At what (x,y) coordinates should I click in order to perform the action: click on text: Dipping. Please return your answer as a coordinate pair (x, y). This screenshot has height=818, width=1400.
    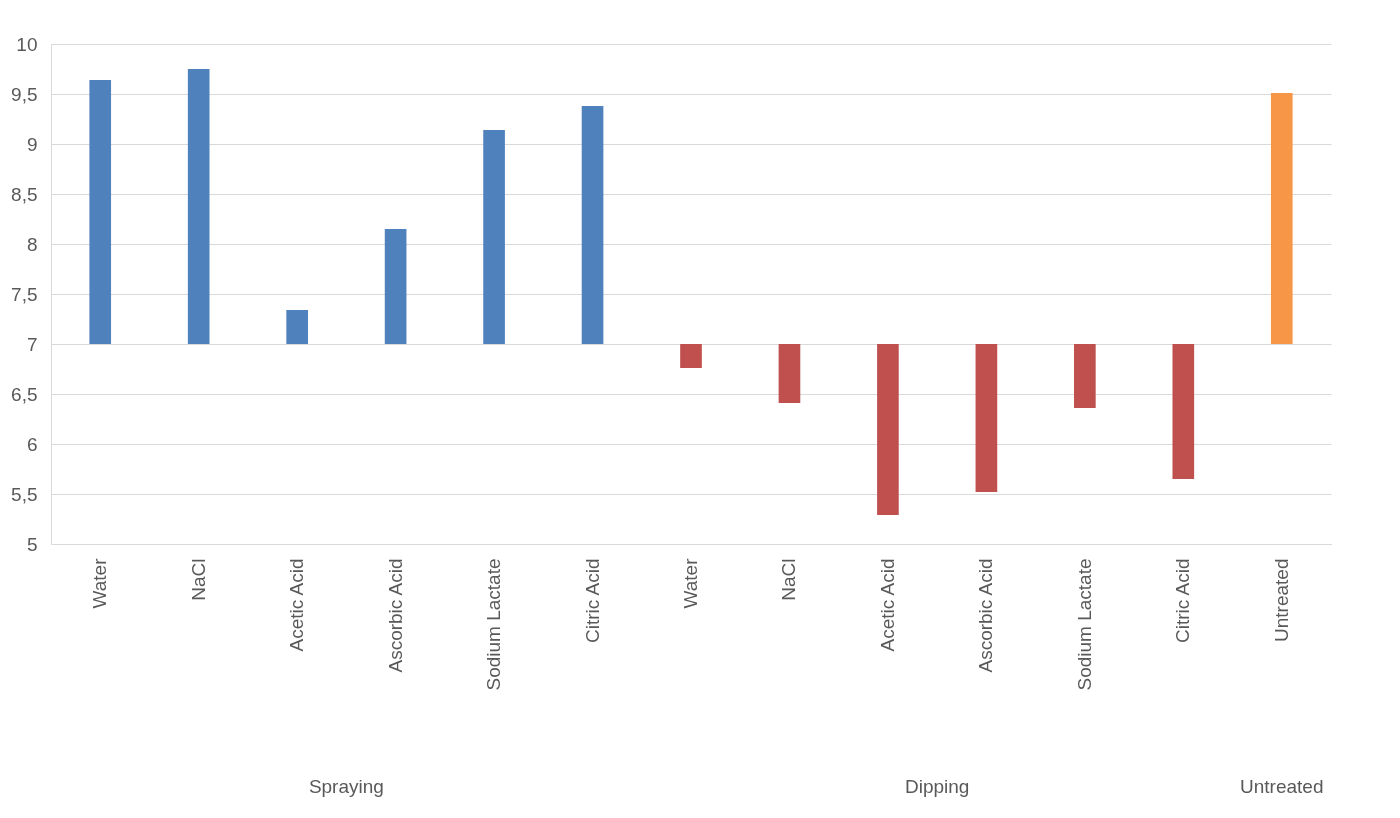
    Looking at the image, I should click on (937, 786).